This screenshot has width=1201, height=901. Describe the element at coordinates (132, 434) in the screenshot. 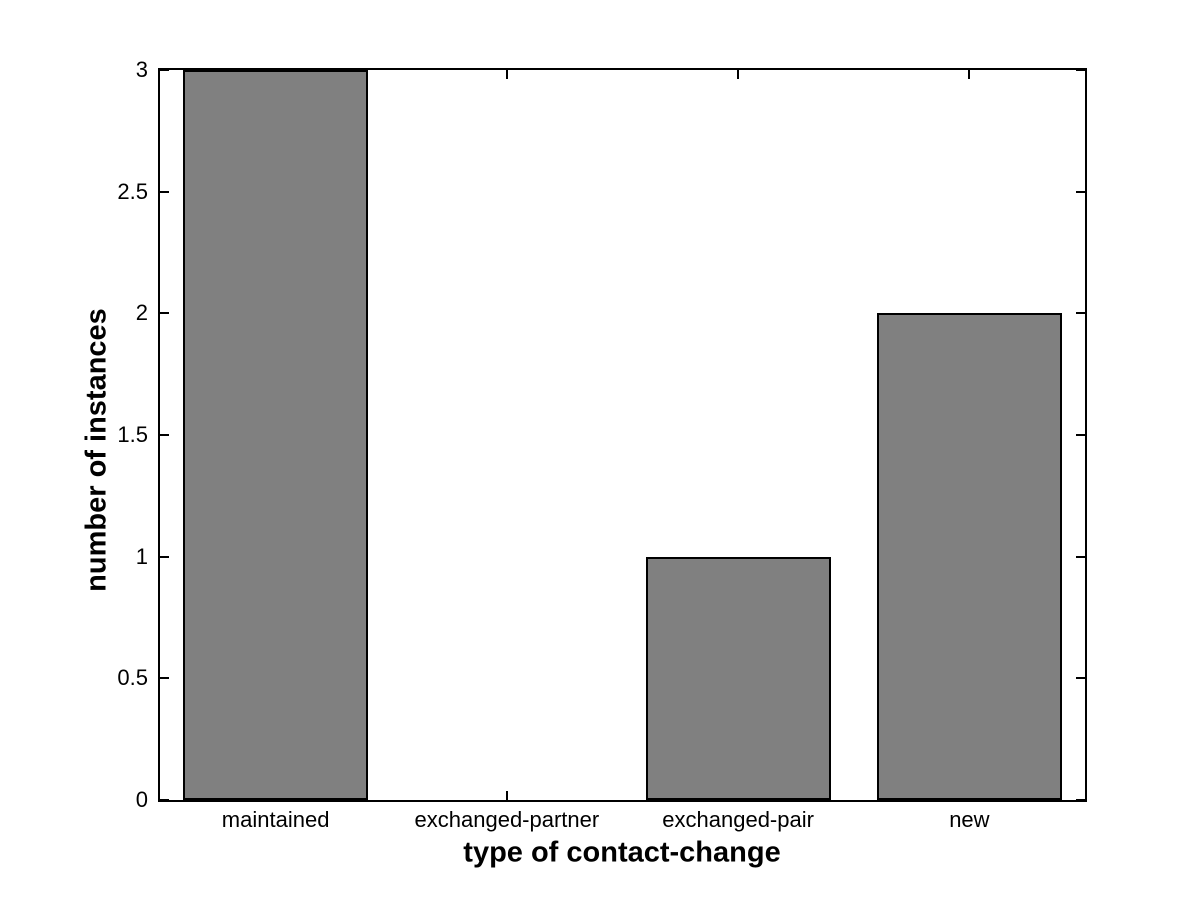

I see `y-tick-label: 1.5` at that location.